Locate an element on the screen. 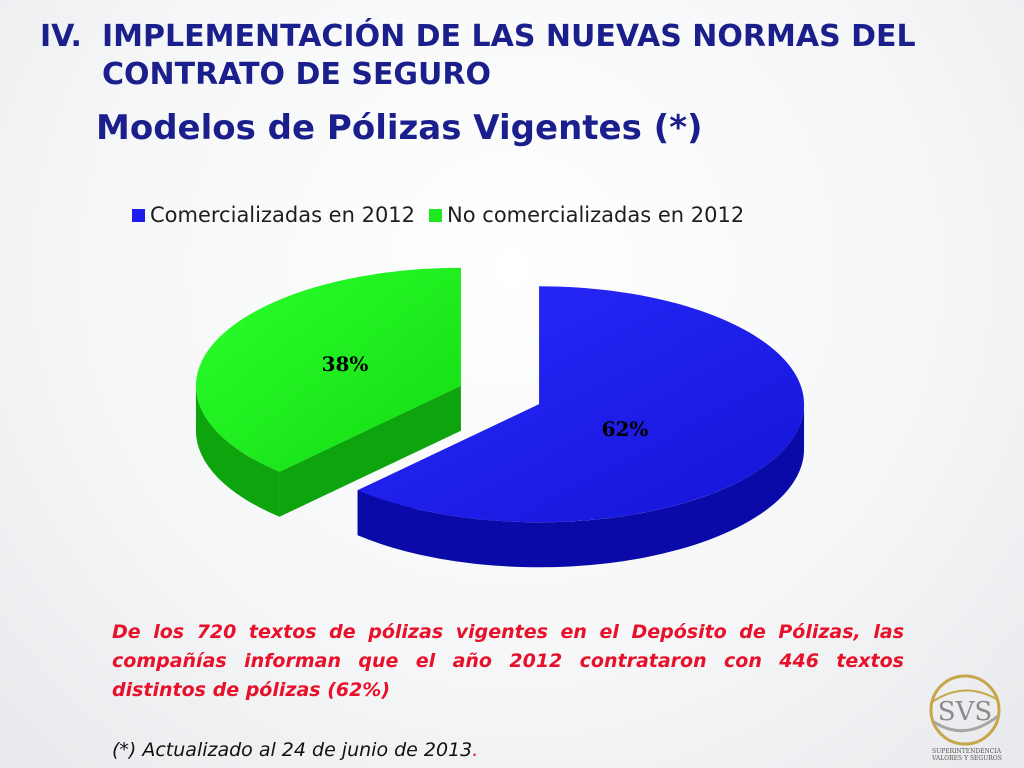 The image size is (1024, 768). logo-caption: SUPERINTENDENCIA VALORES Y SEGUROS is located at coordinates (972, 755).